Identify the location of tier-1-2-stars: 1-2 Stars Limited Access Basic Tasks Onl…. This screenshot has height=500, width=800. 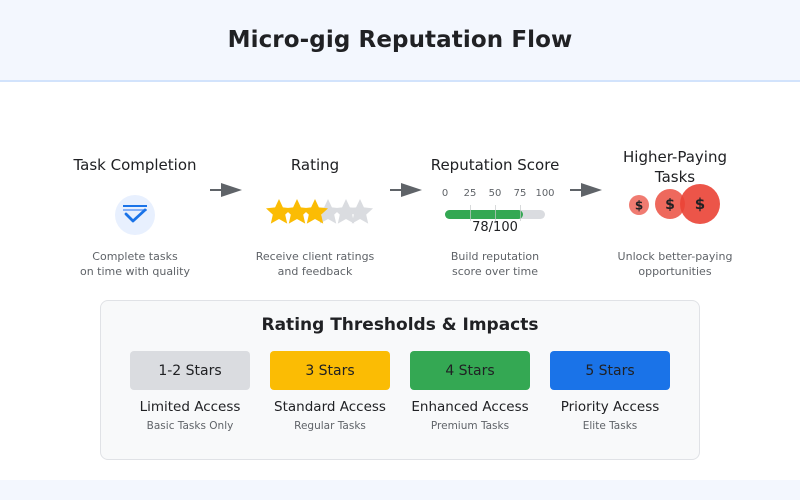
(190, 391).